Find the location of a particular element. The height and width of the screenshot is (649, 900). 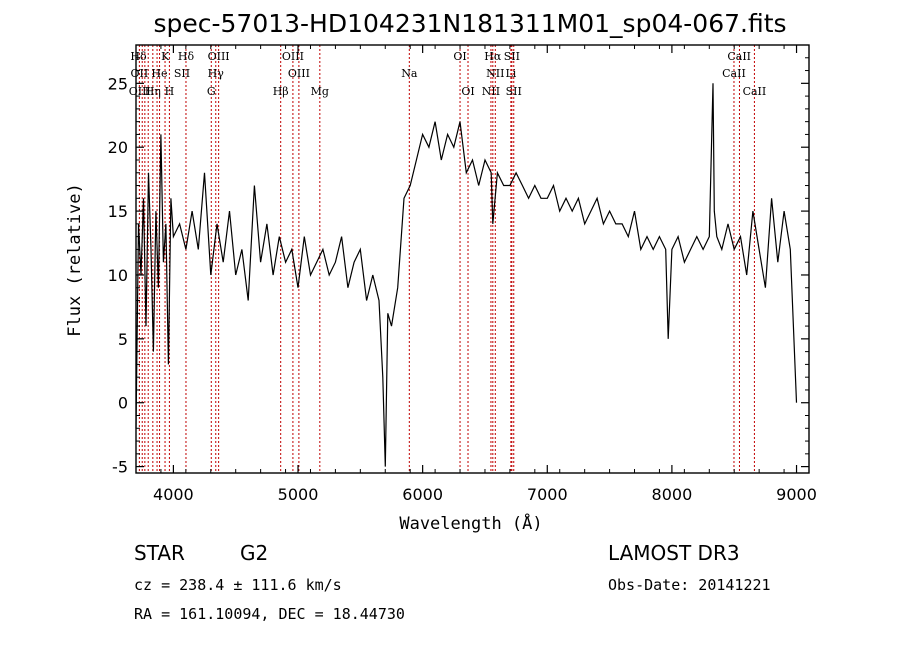

object-class: STAR is located at coordinates (159, 553).